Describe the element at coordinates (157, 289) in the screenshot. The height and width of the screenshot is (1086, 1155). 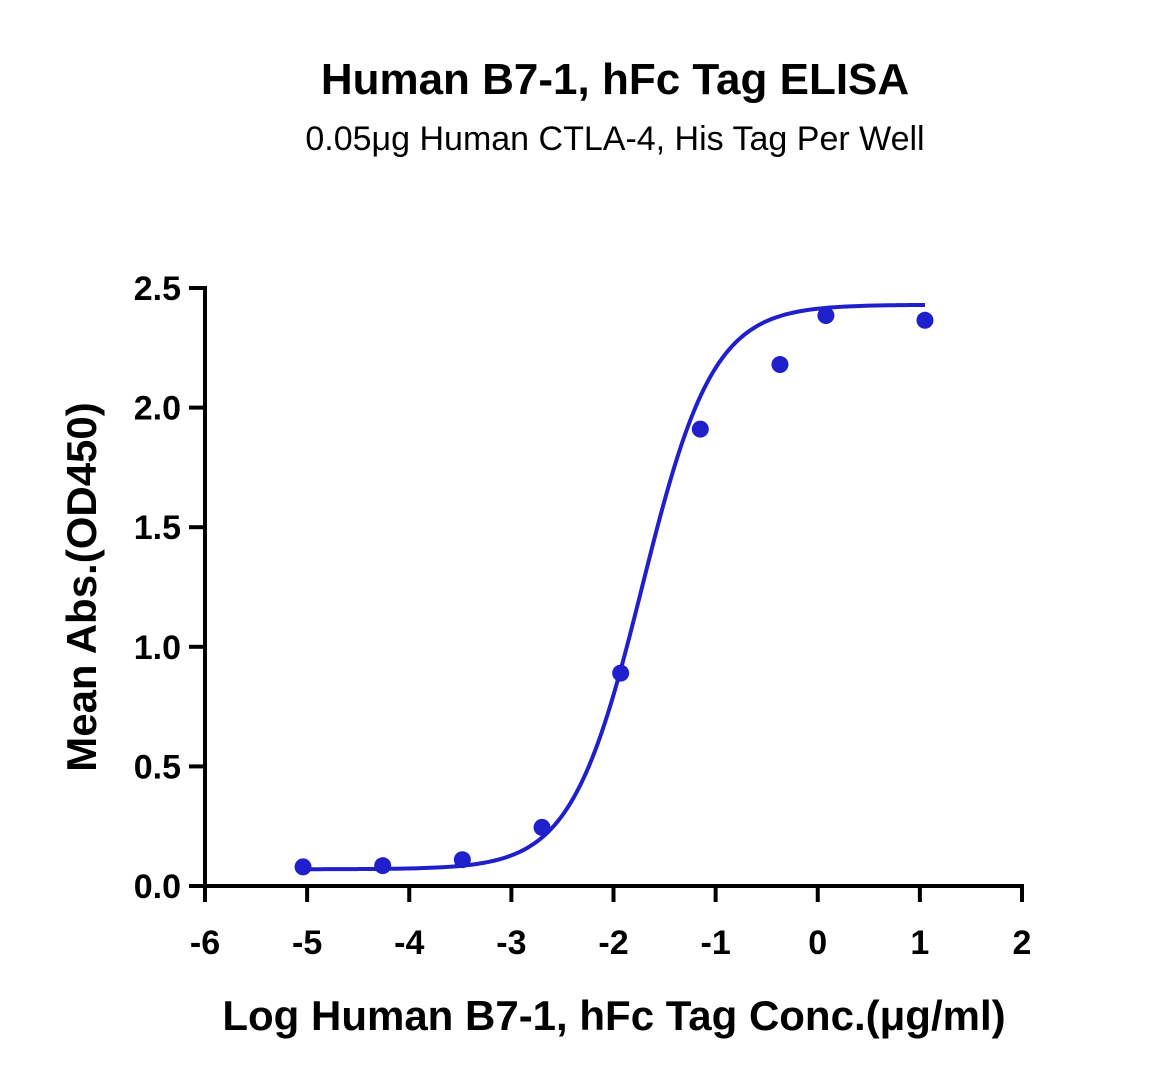
I see `y-tick-label: 2.5` at that location.